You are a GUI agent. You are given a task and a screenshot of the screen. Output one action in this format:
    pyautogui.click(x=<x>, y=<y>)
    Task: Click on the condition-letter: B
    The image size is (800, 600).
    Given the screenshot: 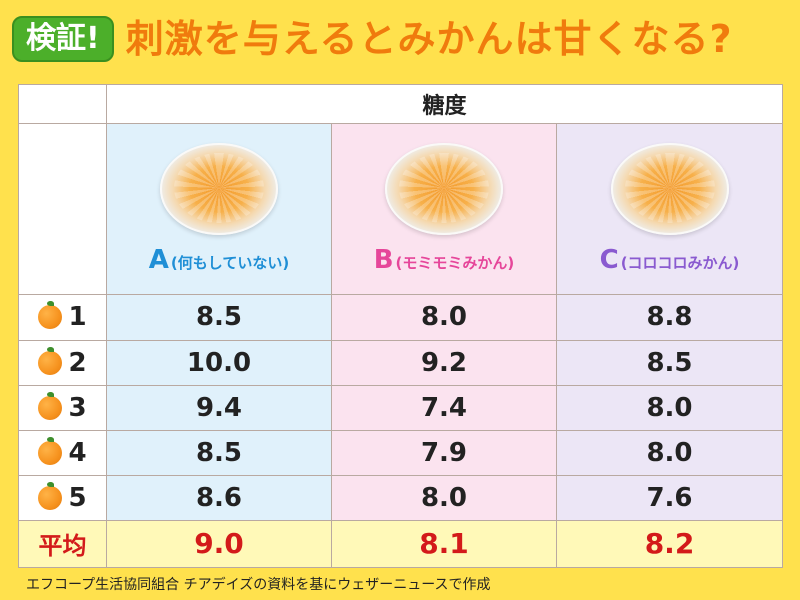 What is the action you would take?
    pyautogui.click(x=383, y=260)
    